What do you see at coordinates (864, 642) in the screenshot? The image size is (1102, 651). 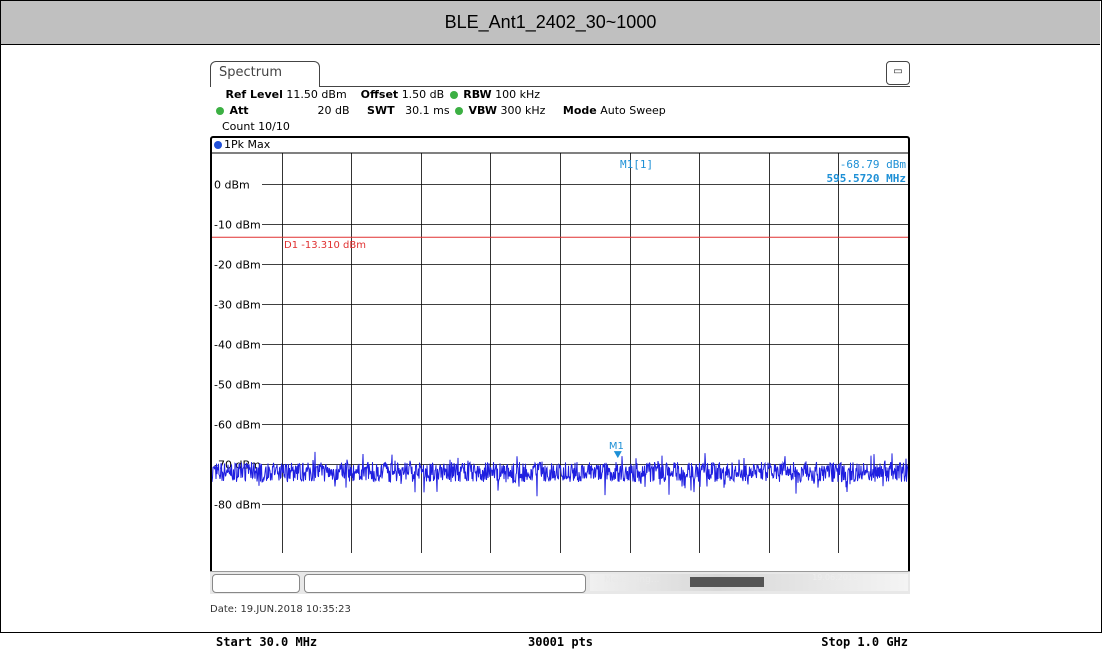 I see `stop-frequency: Stop 1.0 GHz` at bounding box center [864, 642].